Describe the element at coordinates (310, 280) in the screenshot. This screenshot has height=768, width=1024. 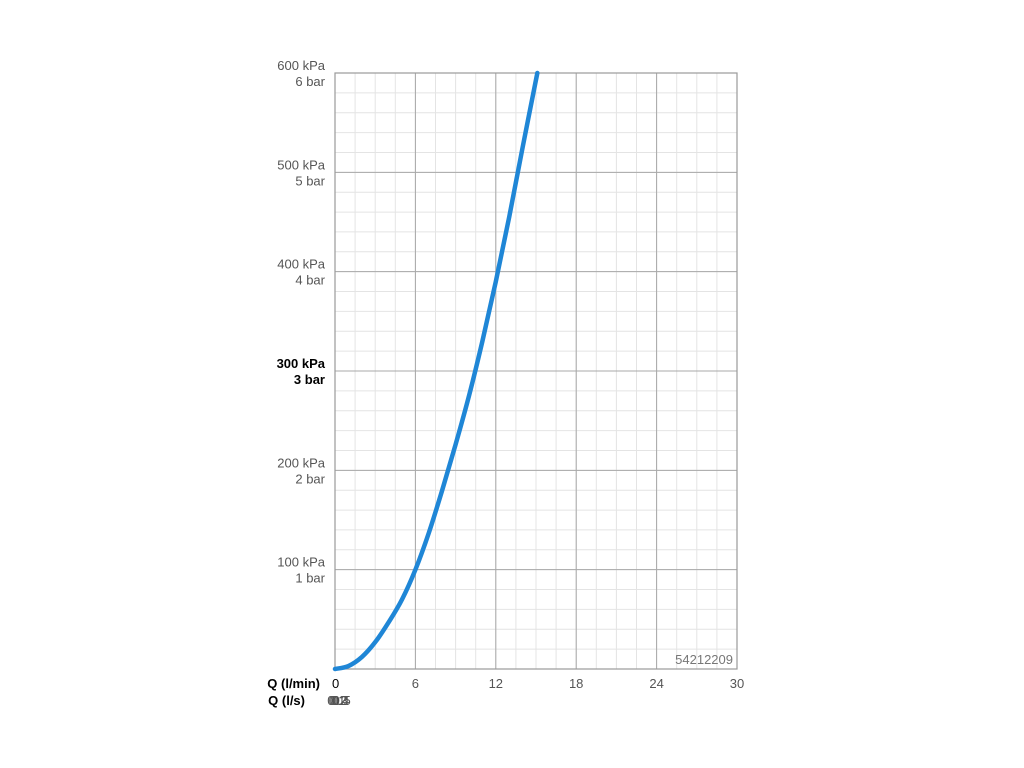
I see `y-tick-label-bar: 4 bar` at that location.